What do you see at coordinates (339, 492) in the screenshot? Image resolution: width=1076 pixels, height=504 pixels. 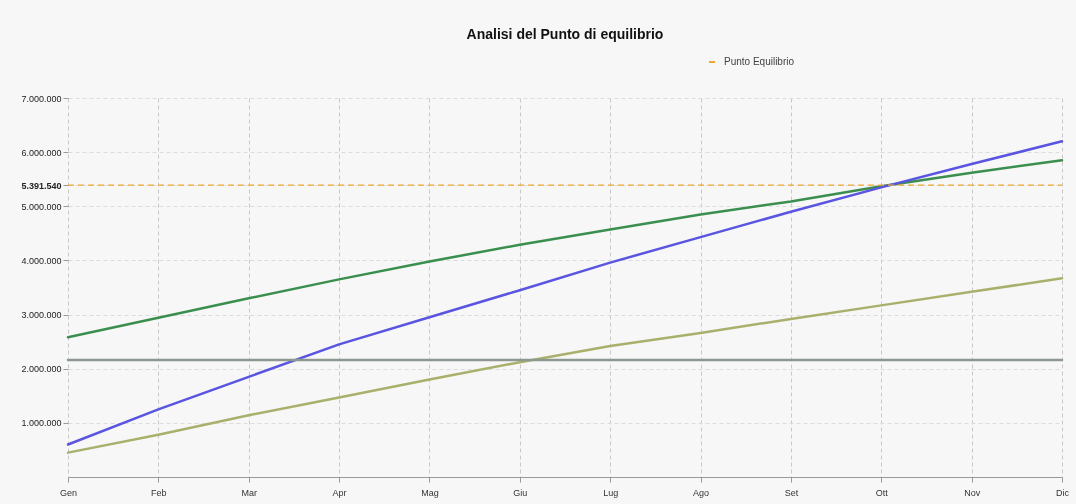 I see `x-tick-label: Apr` at bounding box center [339, 492].